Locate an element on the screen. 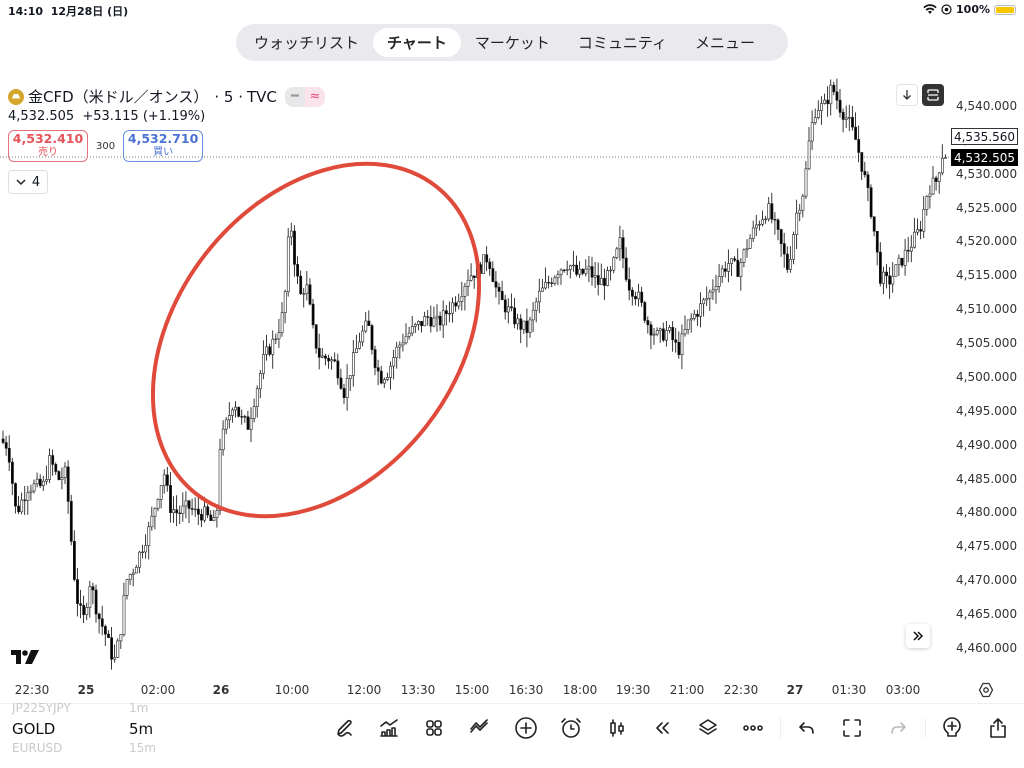  redo-button is located at coordinates (898, 728).